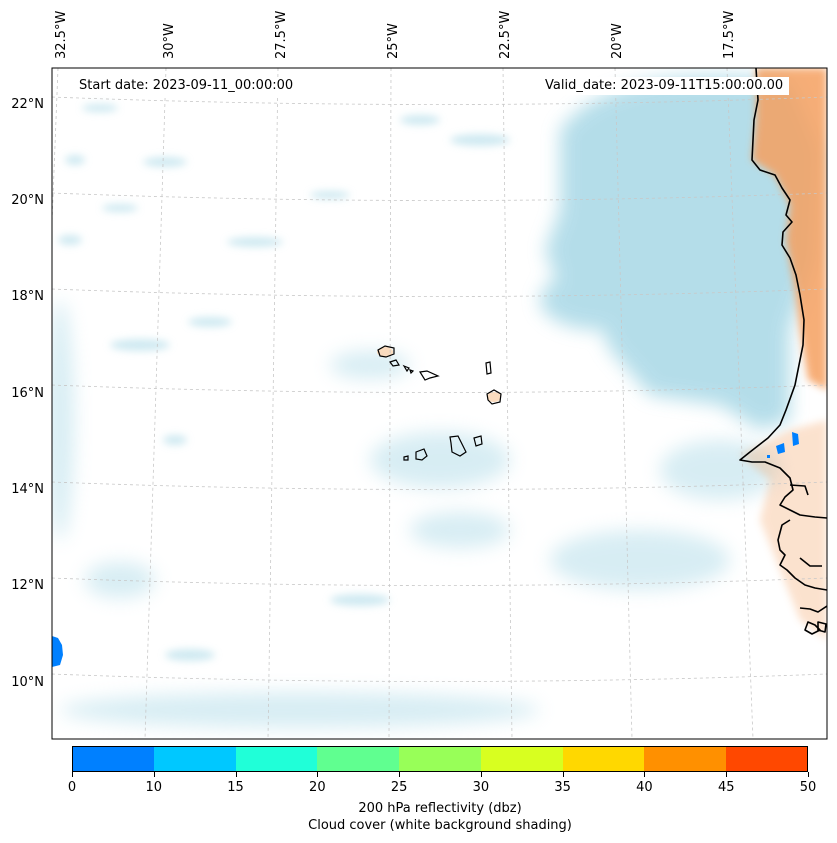  Describe the element at coordinates (235, 787) in the screenshot. I see `colorbar-tick-label: 15` at that location.